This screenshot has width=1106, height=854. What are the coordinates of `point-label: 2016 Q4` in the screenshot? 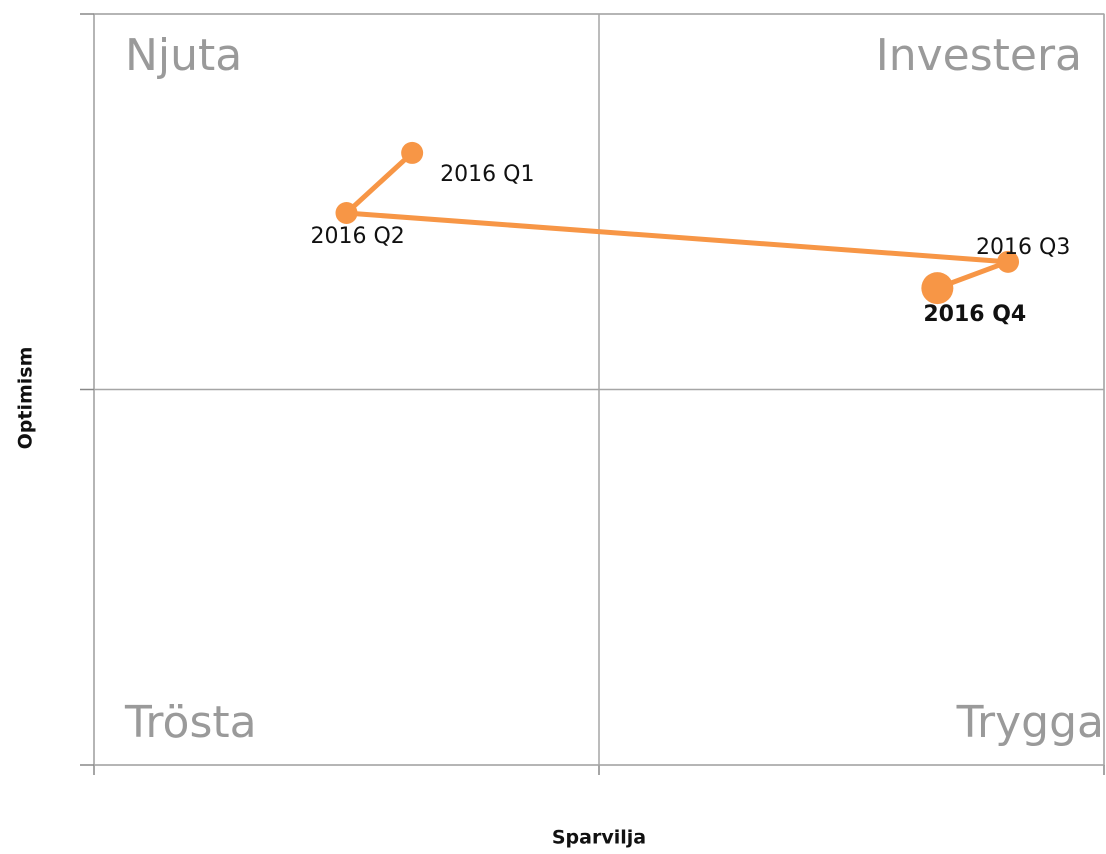 It's located at (974, 314).